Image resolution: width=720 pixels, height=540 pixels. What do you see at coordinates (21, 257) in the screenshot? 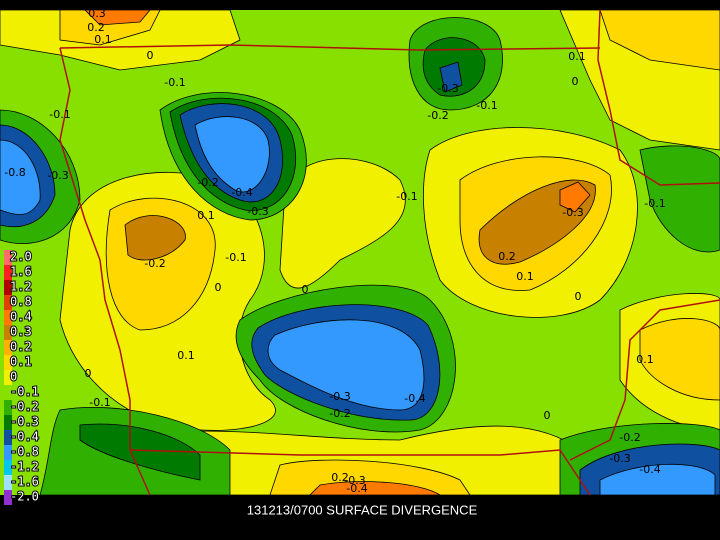
I see `legend-label: 2.0` at bounding box center [21, 257].